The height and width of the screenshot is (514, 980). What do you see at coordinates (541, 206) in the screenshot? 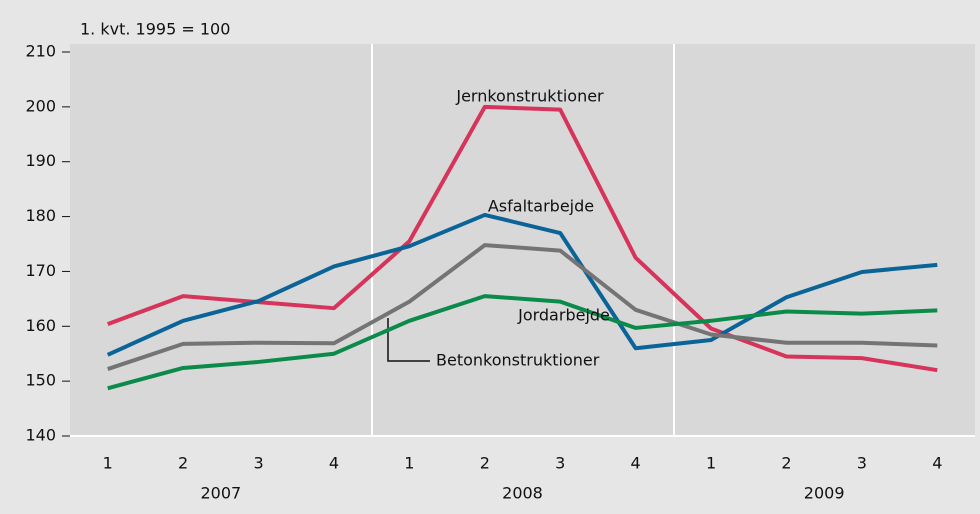
I see `series-label: Asfaltarbejde` at bounding box center [541, 206].